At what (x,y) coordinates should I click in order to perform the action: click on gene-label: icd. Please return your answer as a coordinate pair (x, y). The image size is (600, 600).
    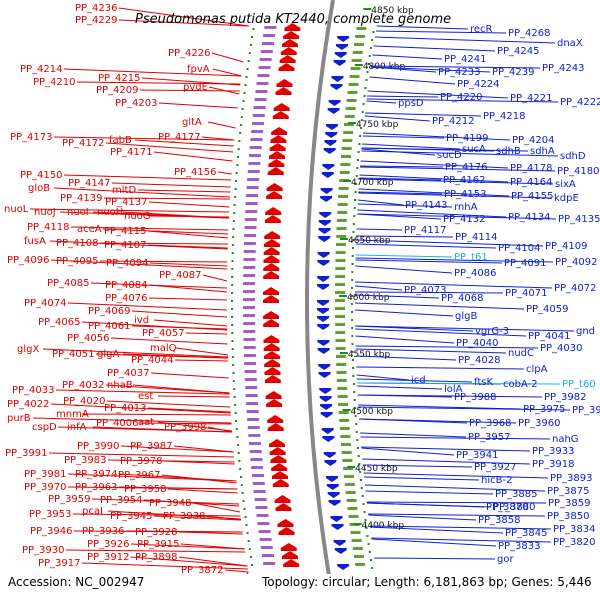
    Looking at the image, I should click on (418, 380).